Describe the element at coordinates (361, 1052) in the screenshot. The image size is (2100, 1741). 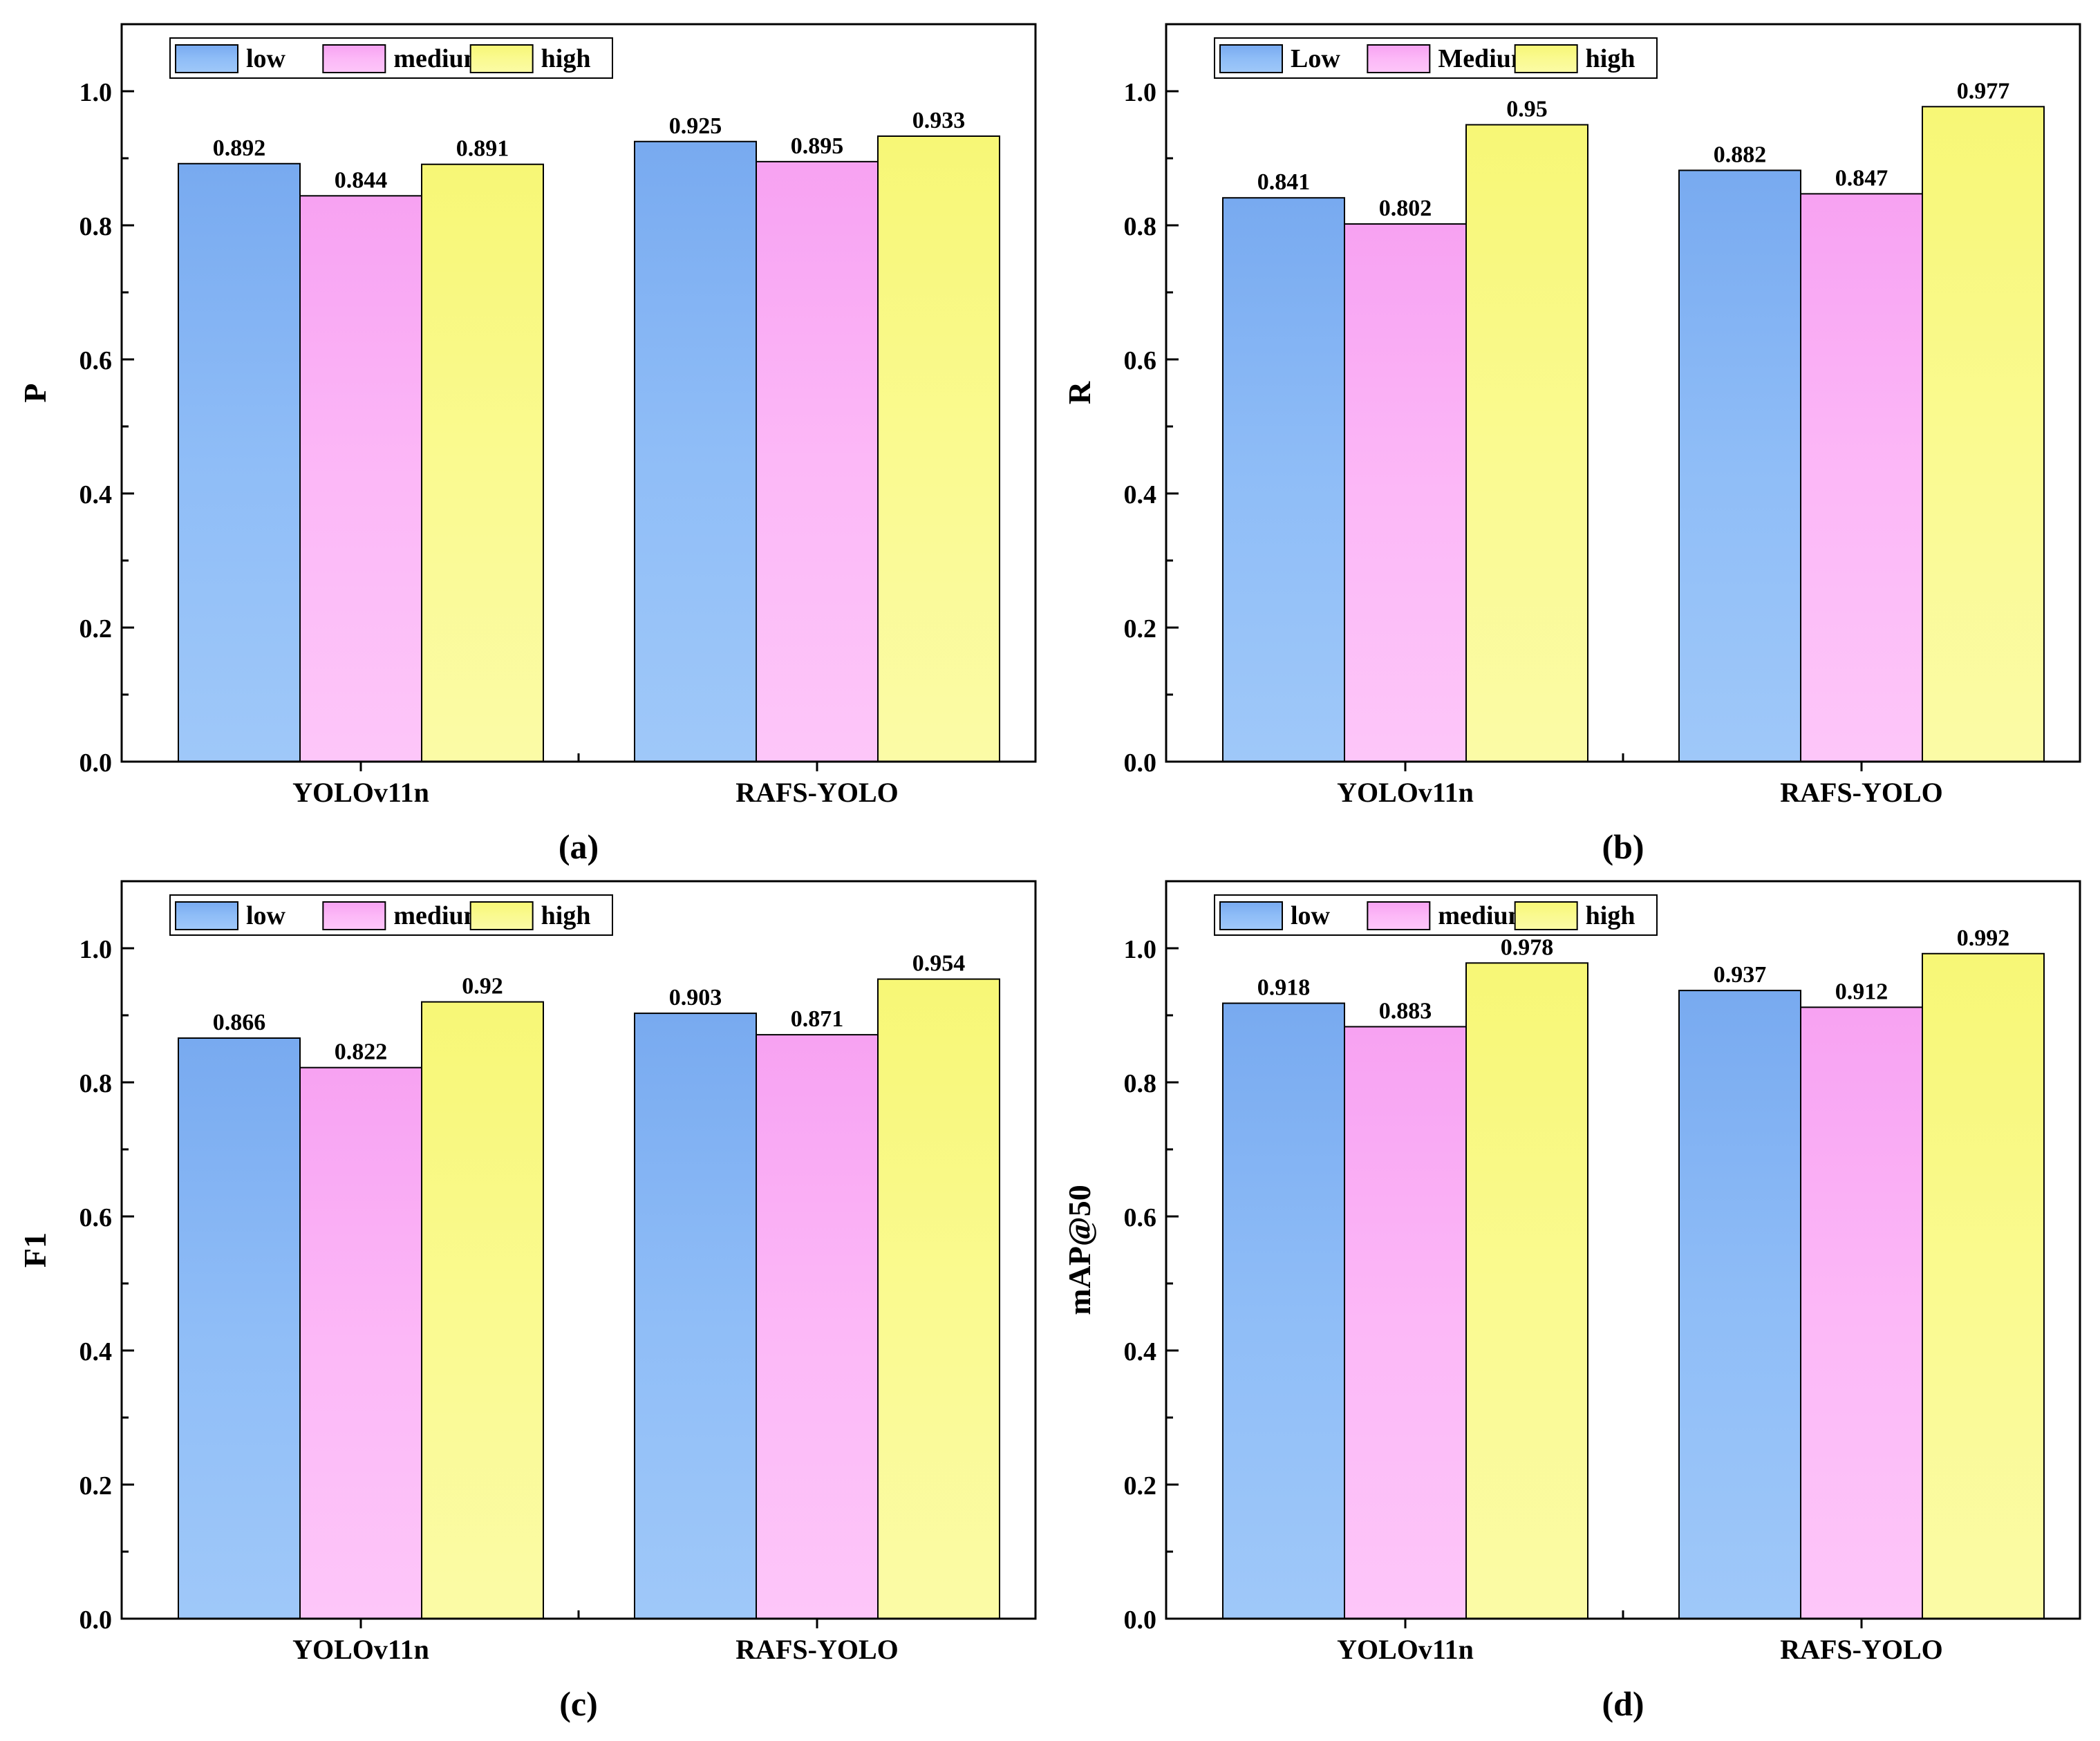
I see `data-label: 0.822` at that location.